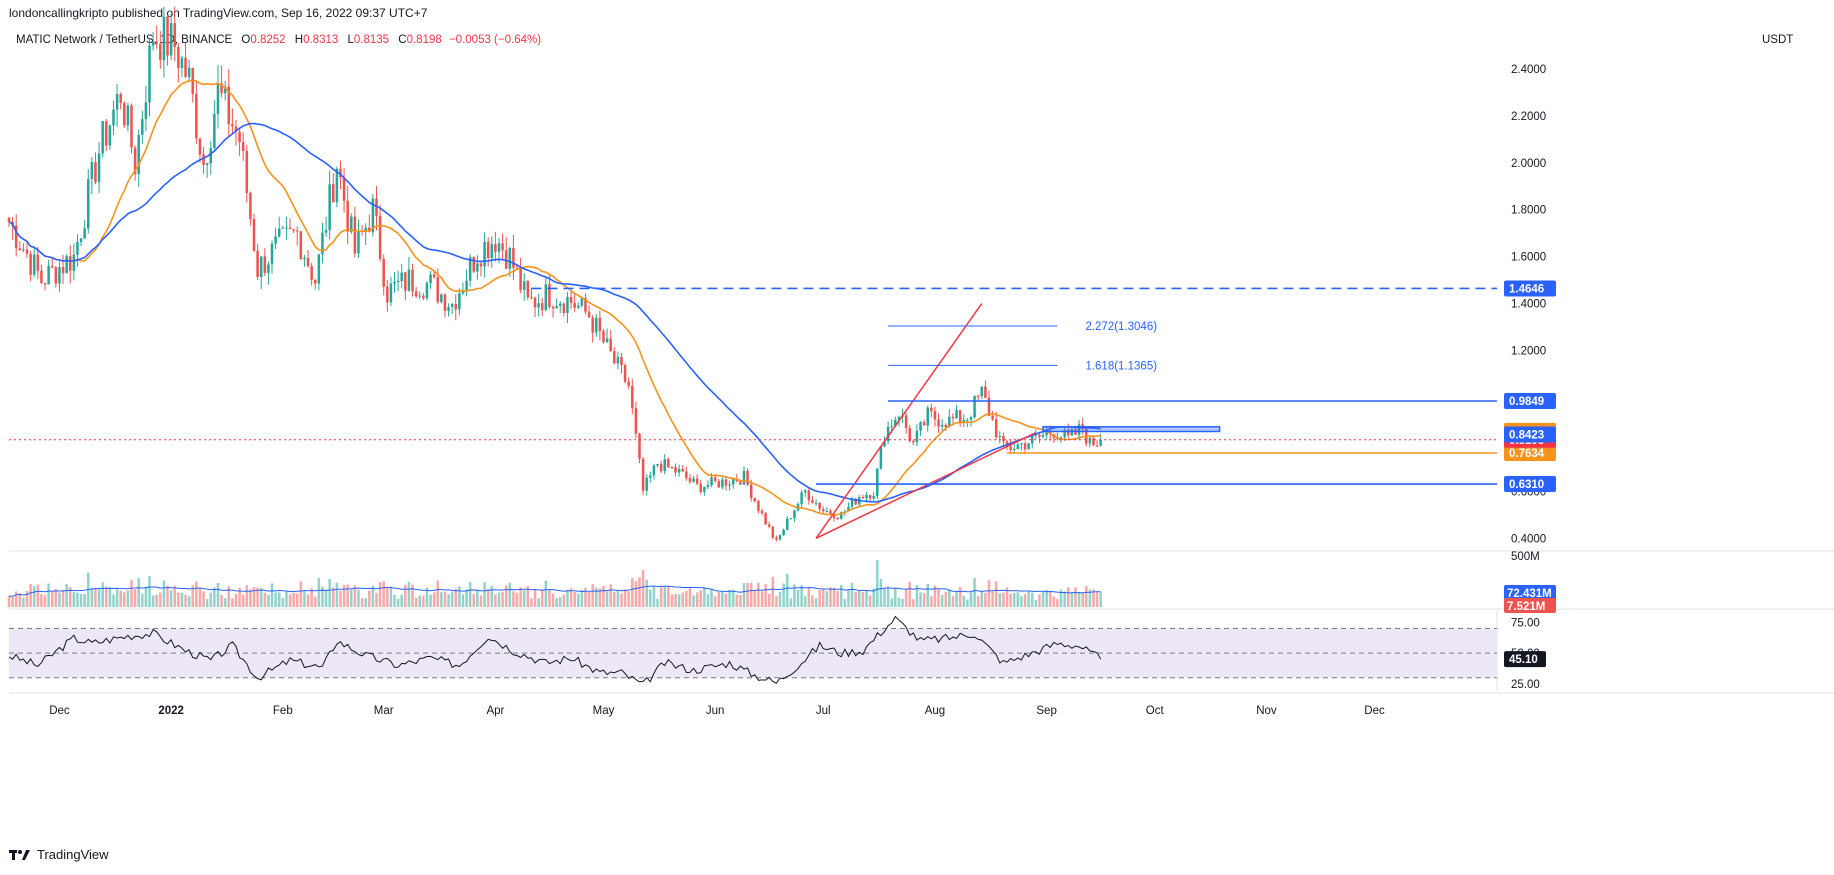  Describe the element at coordinates (402, 40) in the screenshot. I see `close-label: C` at that location.